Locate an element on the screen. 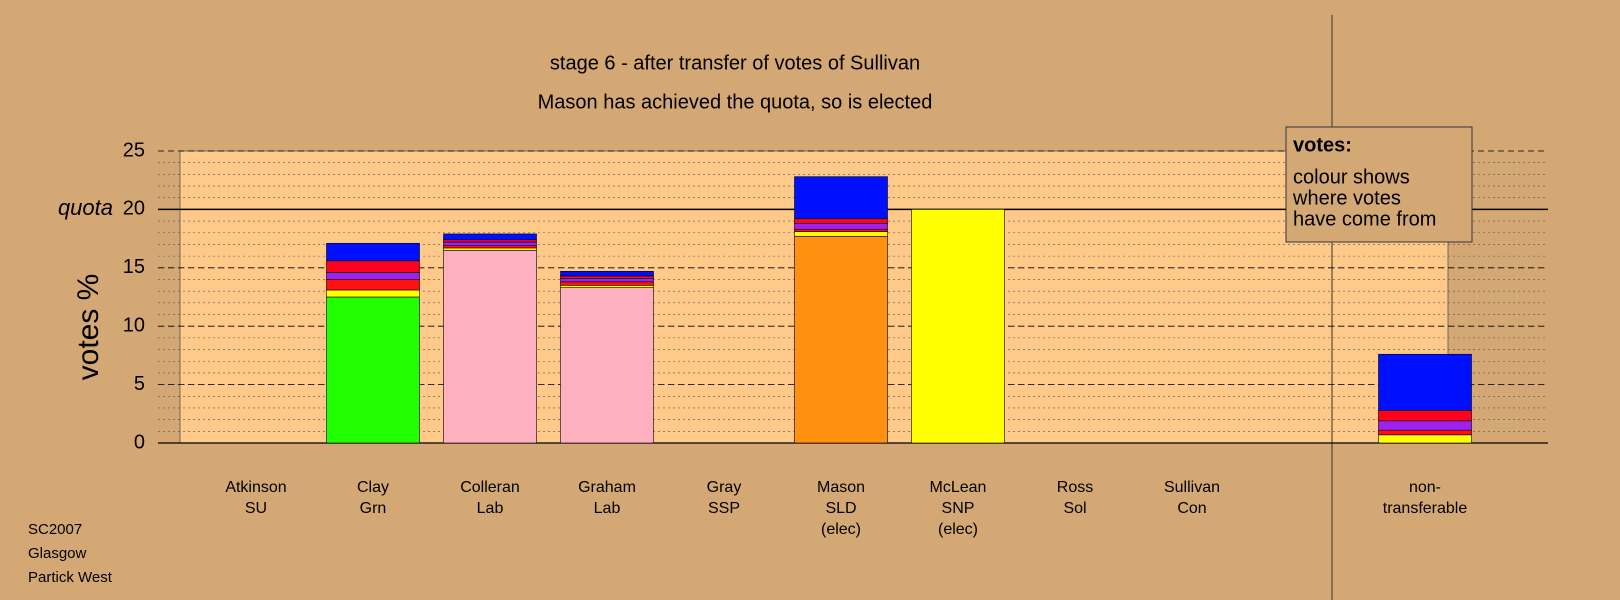 The width and height of the screenshot is (1620, 600). legend-title: votes: is located at coordinates (1322, 145).